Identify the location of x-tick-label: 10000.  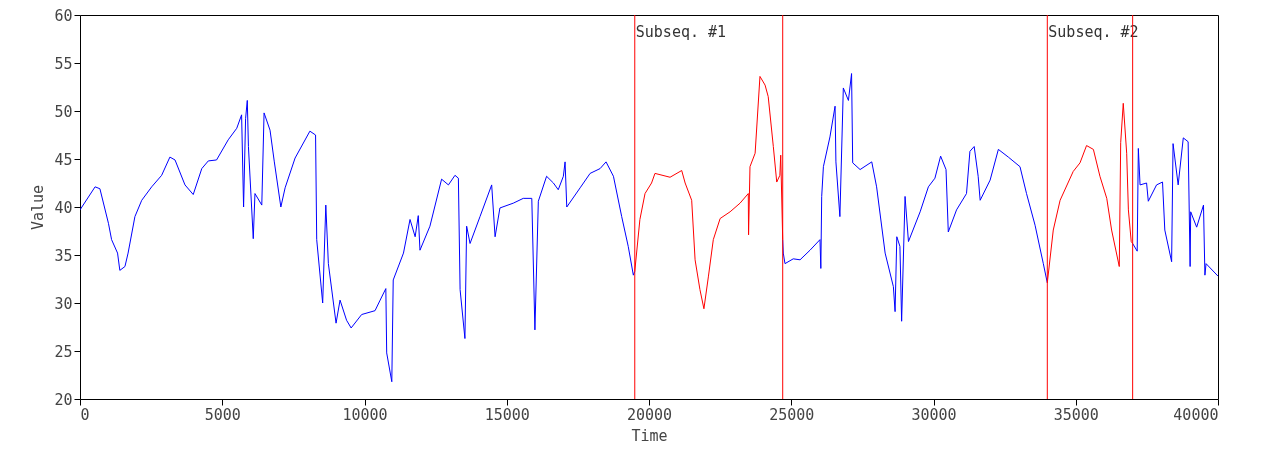
(365, 414).